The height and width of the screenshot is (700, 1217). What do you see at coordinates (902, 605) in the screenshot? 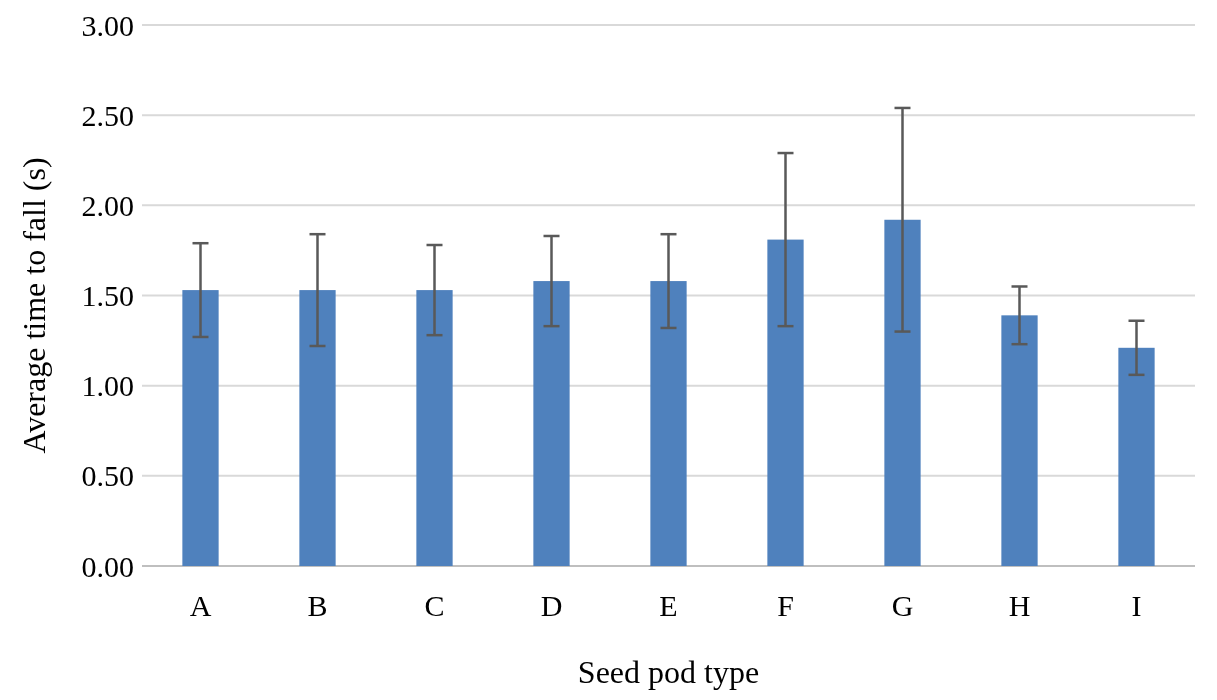
I see `x-tick-label: G` at bounding box center [902, 605].